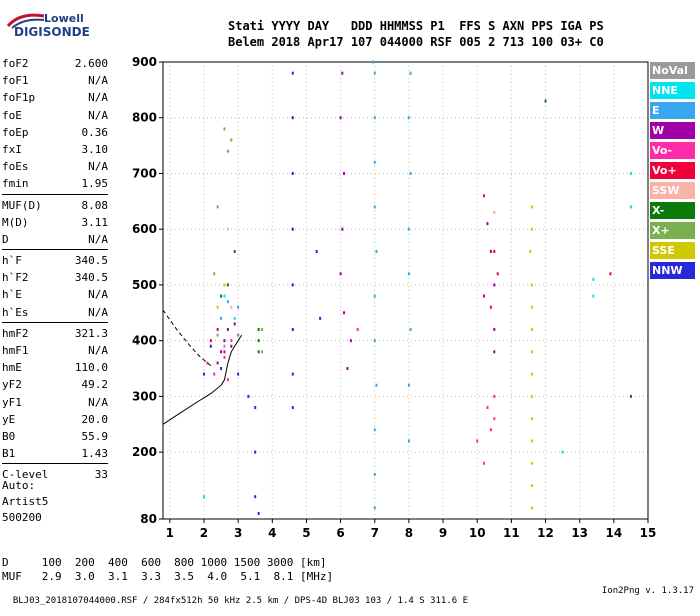 This screenshot has height=616, width=700. Describe the element at coordinates (306, 533) in the screenshot. I see `x-tick-label: 5` at that location.